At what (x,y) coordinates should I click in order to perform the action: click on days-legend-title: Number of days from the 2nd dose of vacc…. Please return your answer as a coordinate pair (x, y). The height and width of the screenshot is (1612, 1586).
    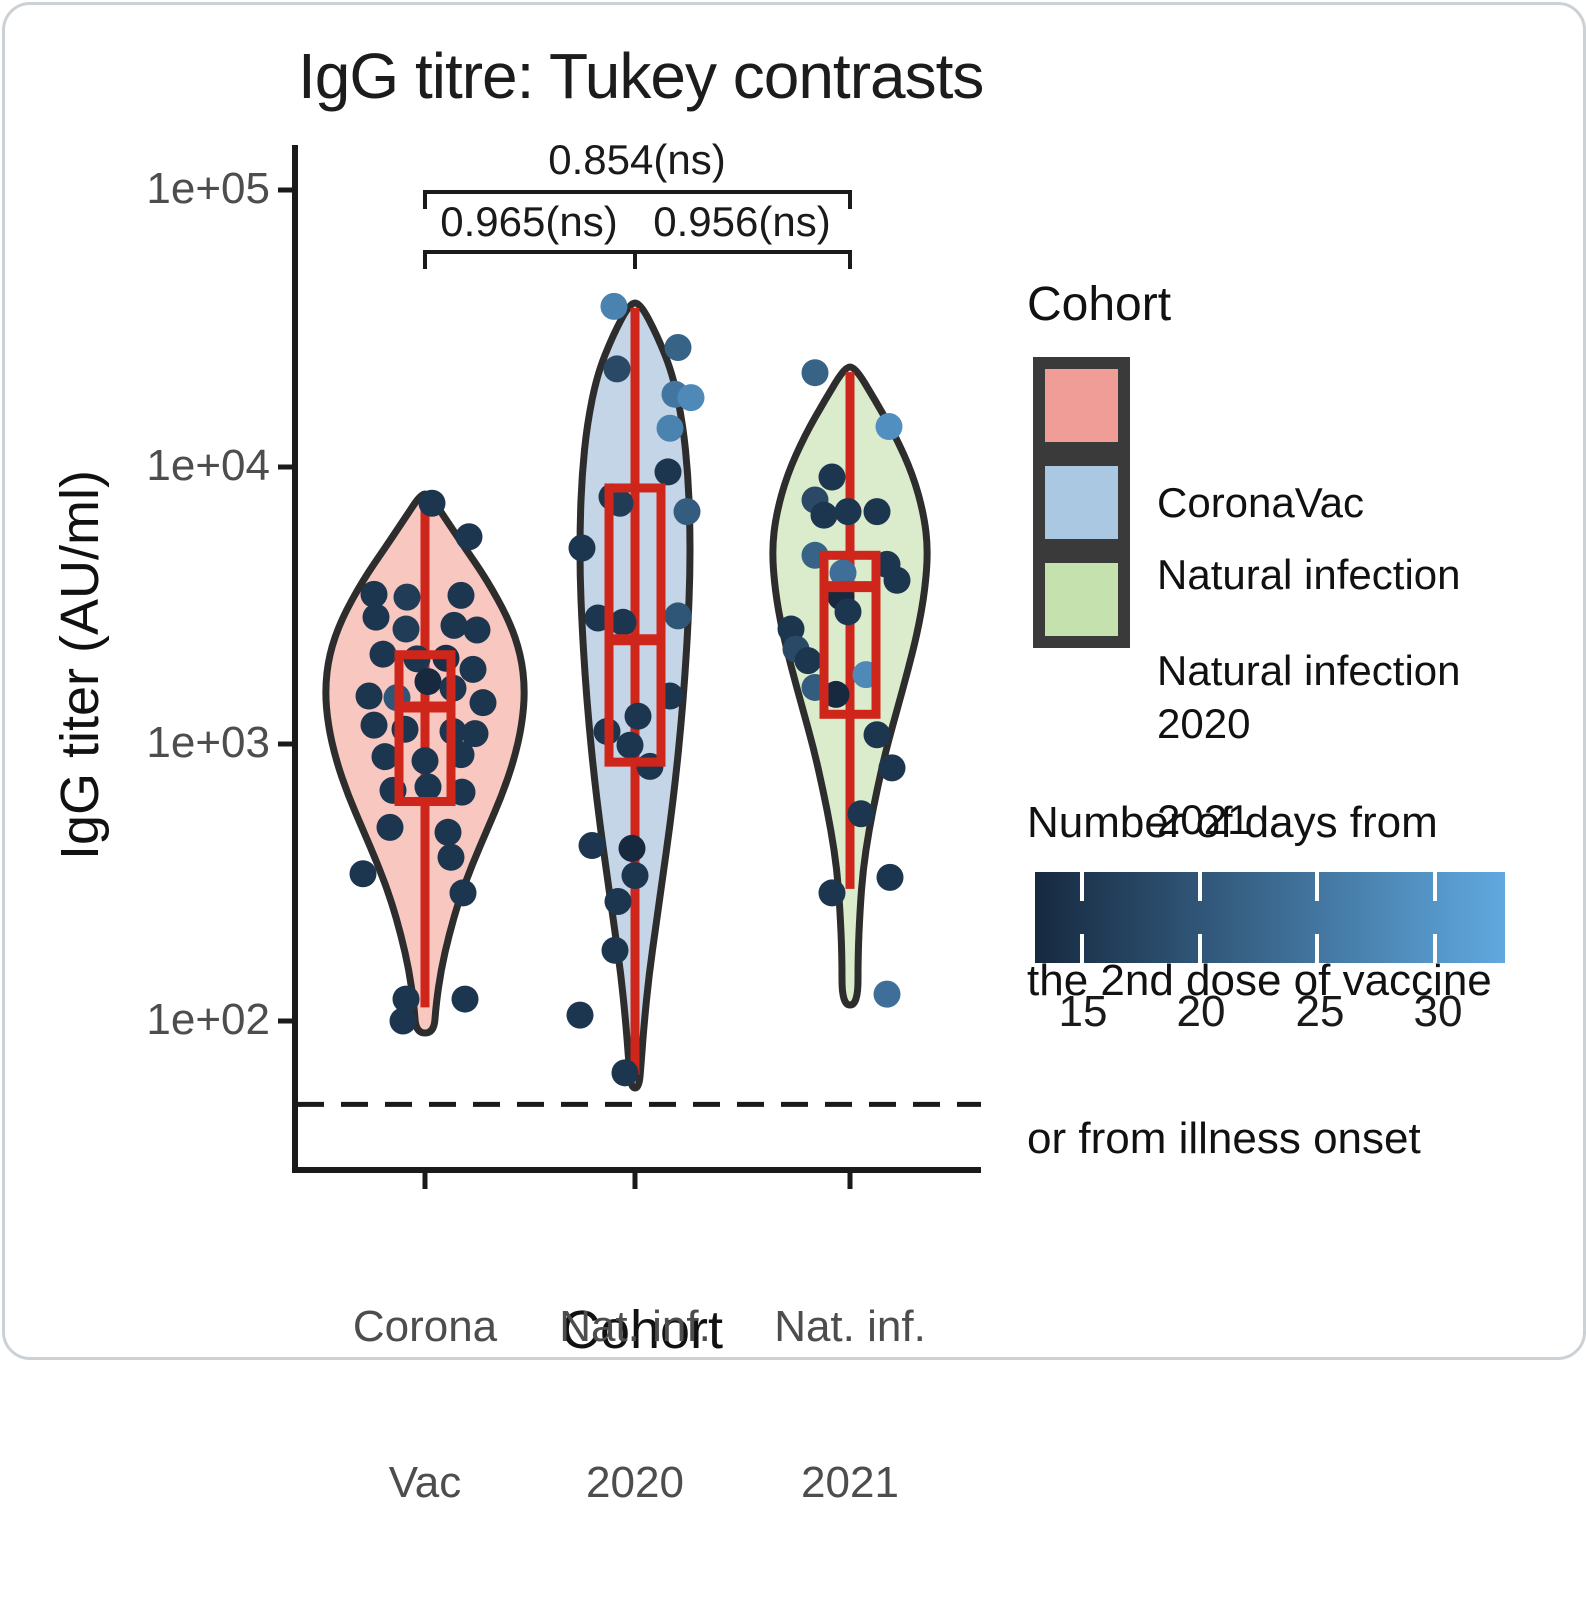
    Looking at the image, I should click on (1259, 980).